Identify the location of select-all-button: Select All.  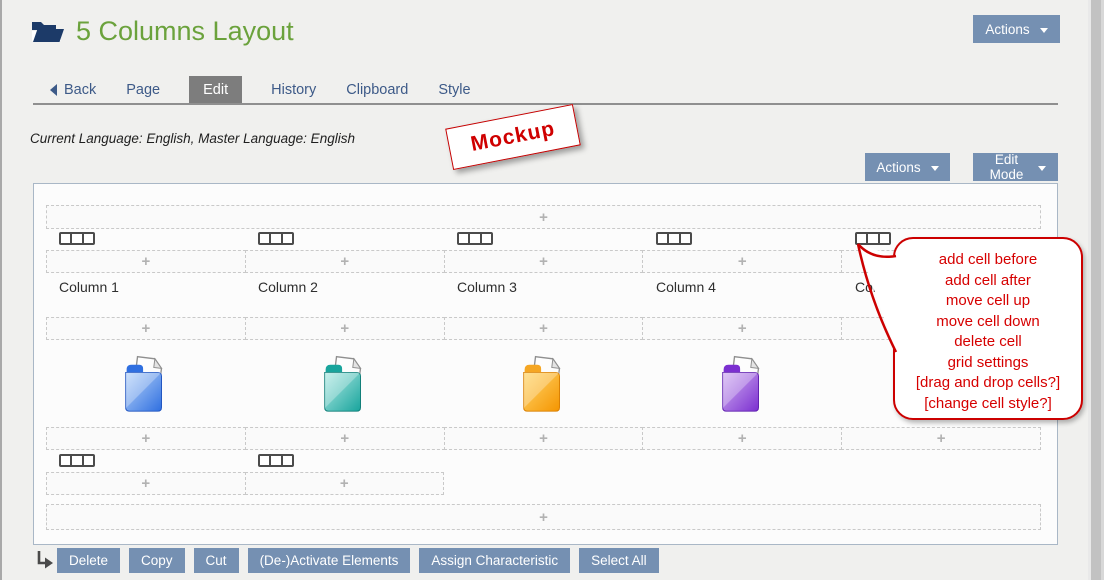
(619, 560).